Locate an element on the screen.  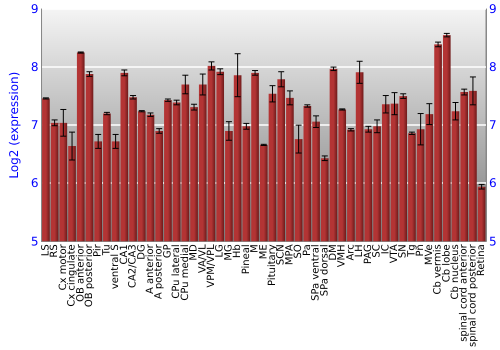
x-tick-label: Pituitary is located at coordinates (272, 265).